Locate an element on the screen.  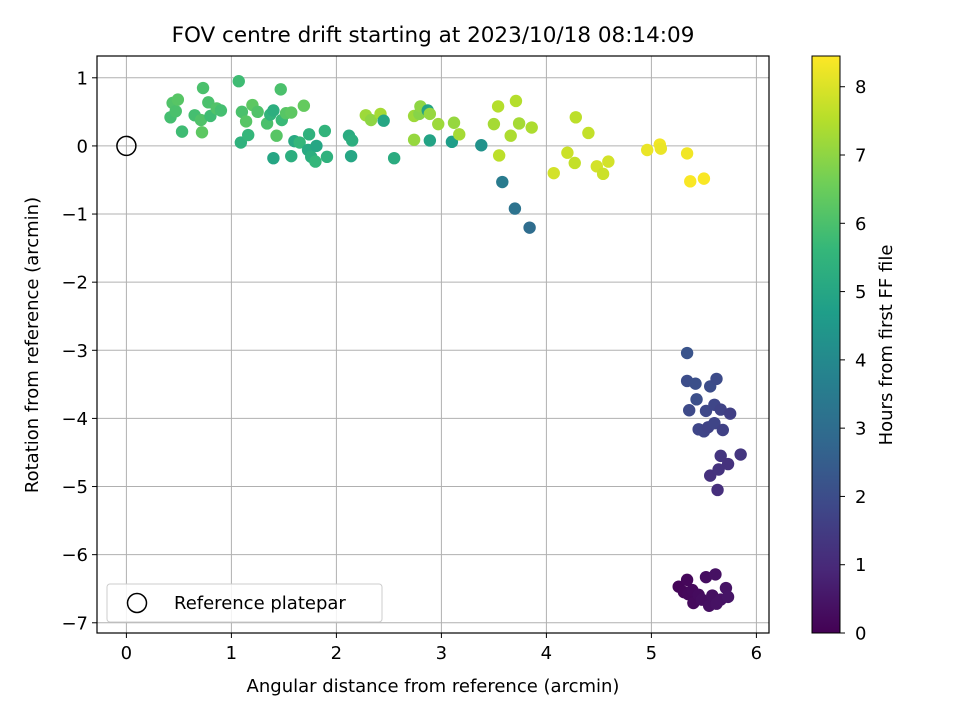
colorbar-tick-label: 7 is located at coordinates (860, 156).